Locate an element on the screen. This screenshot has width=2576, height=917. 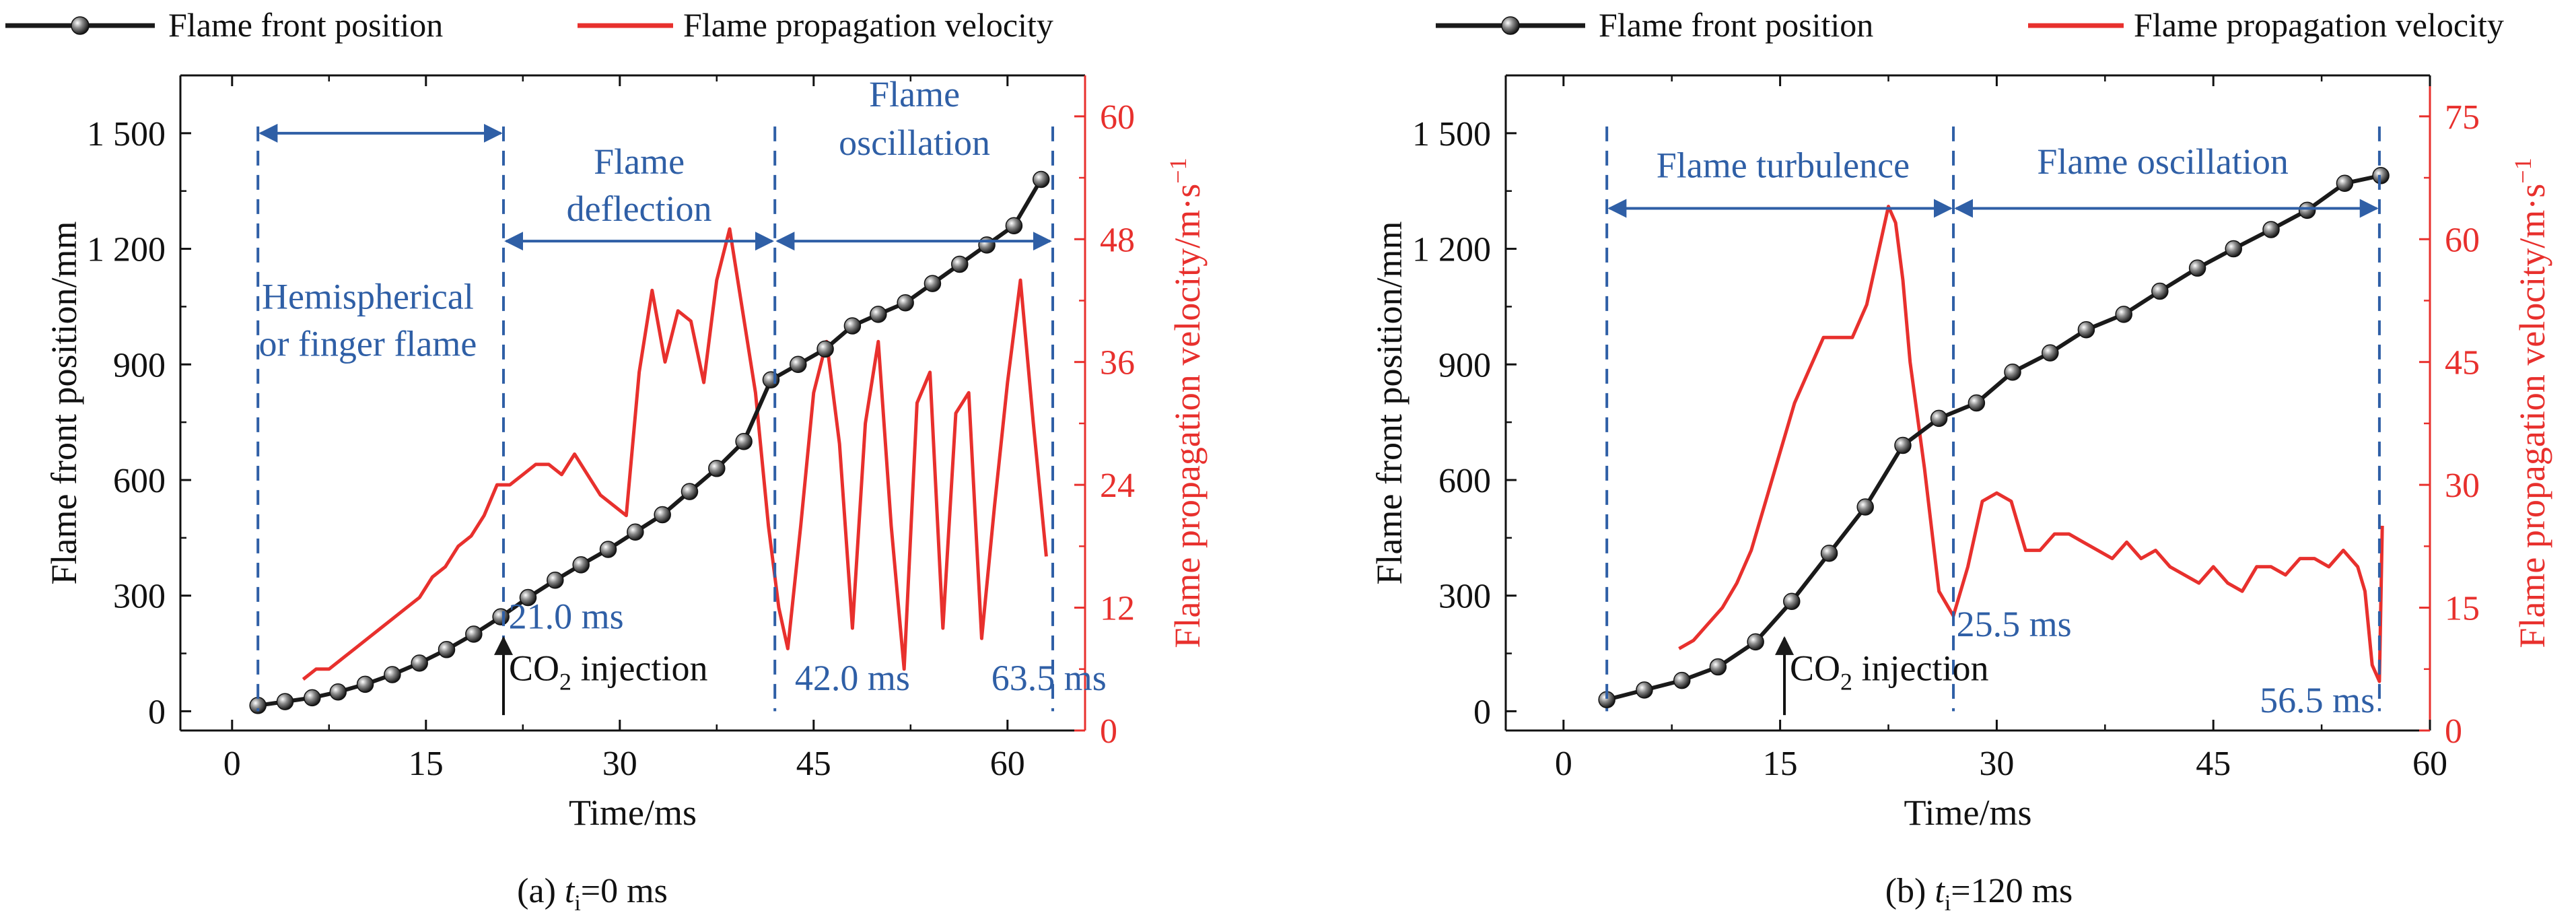
y-right-tick-label: 60 is located at coordinates (2462, 240).